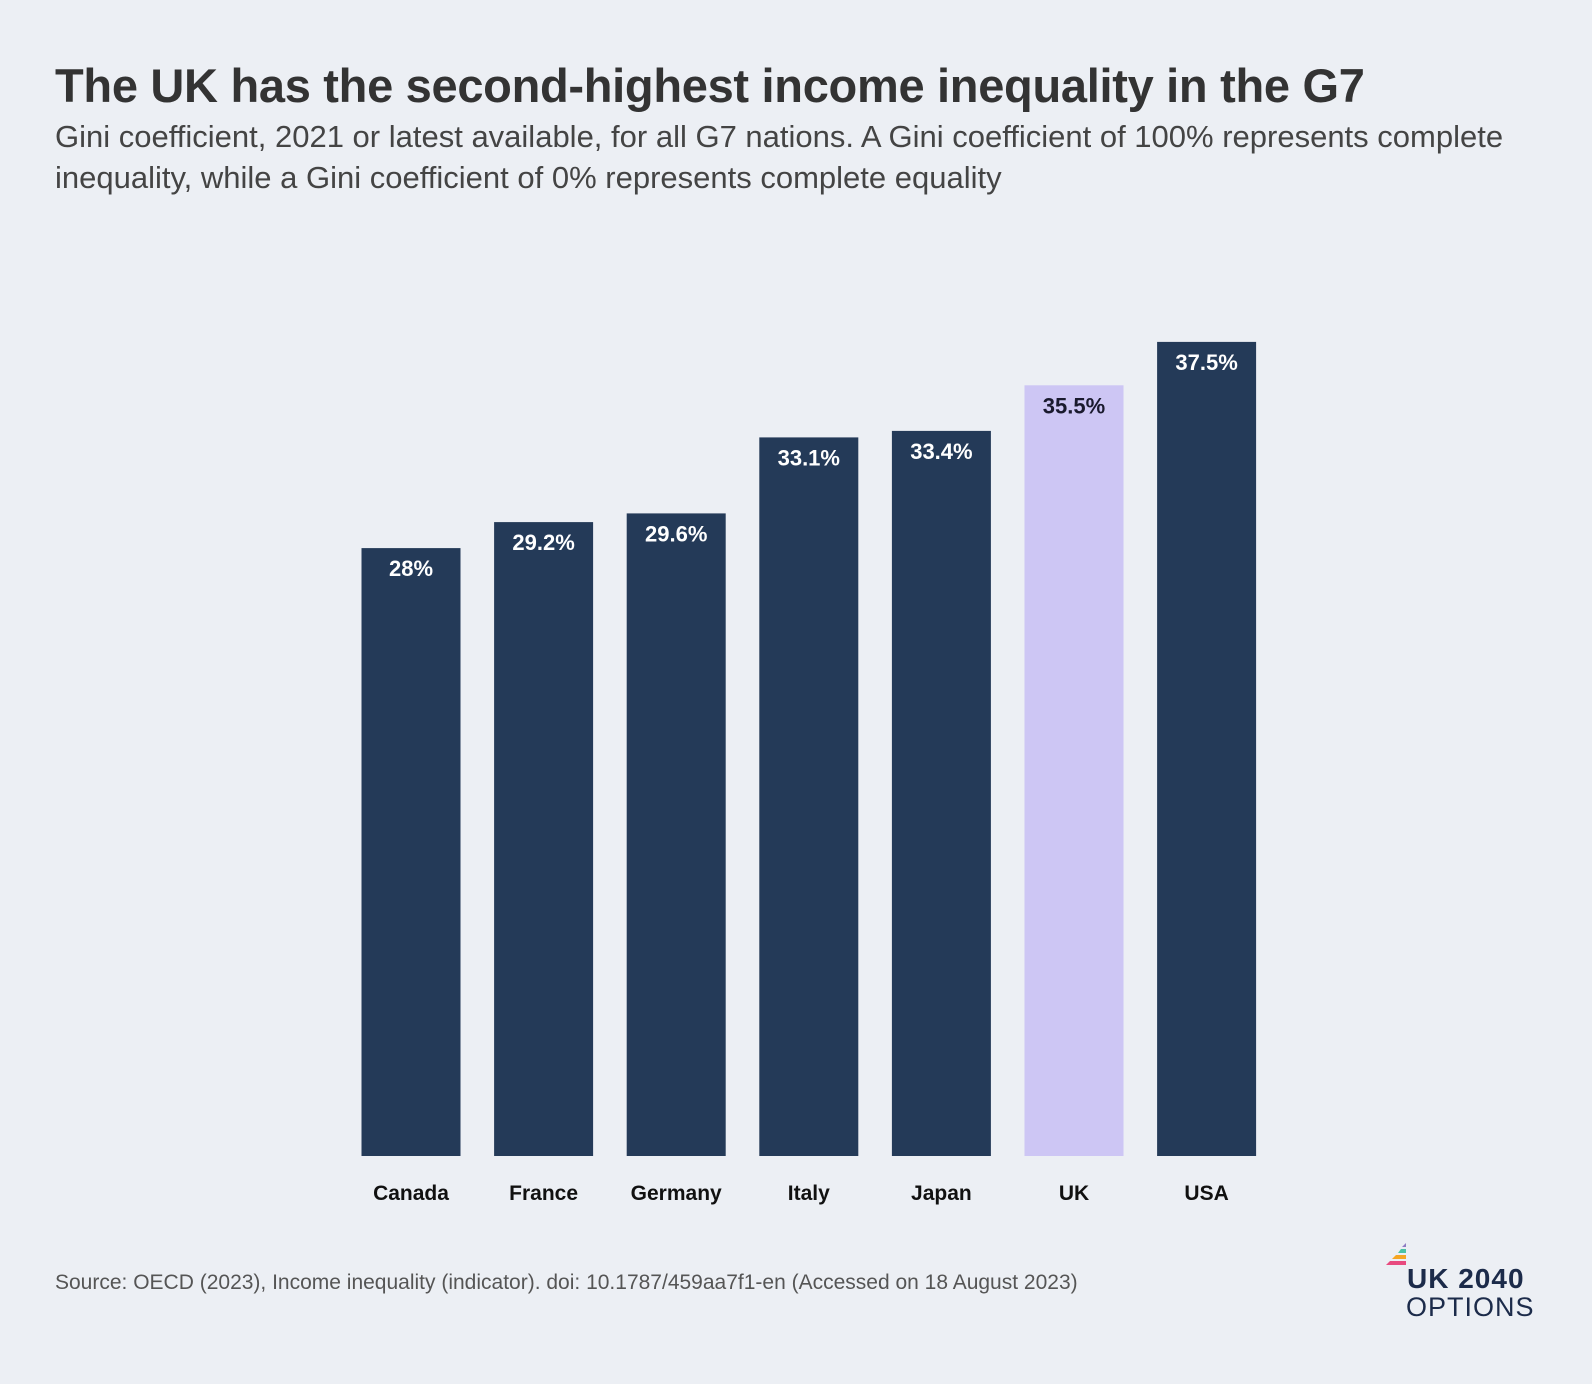 The image size is (1592, 1384). Describe the element at coordinates (809, 796) in the screenshot. I see `bar-italy` at that location.